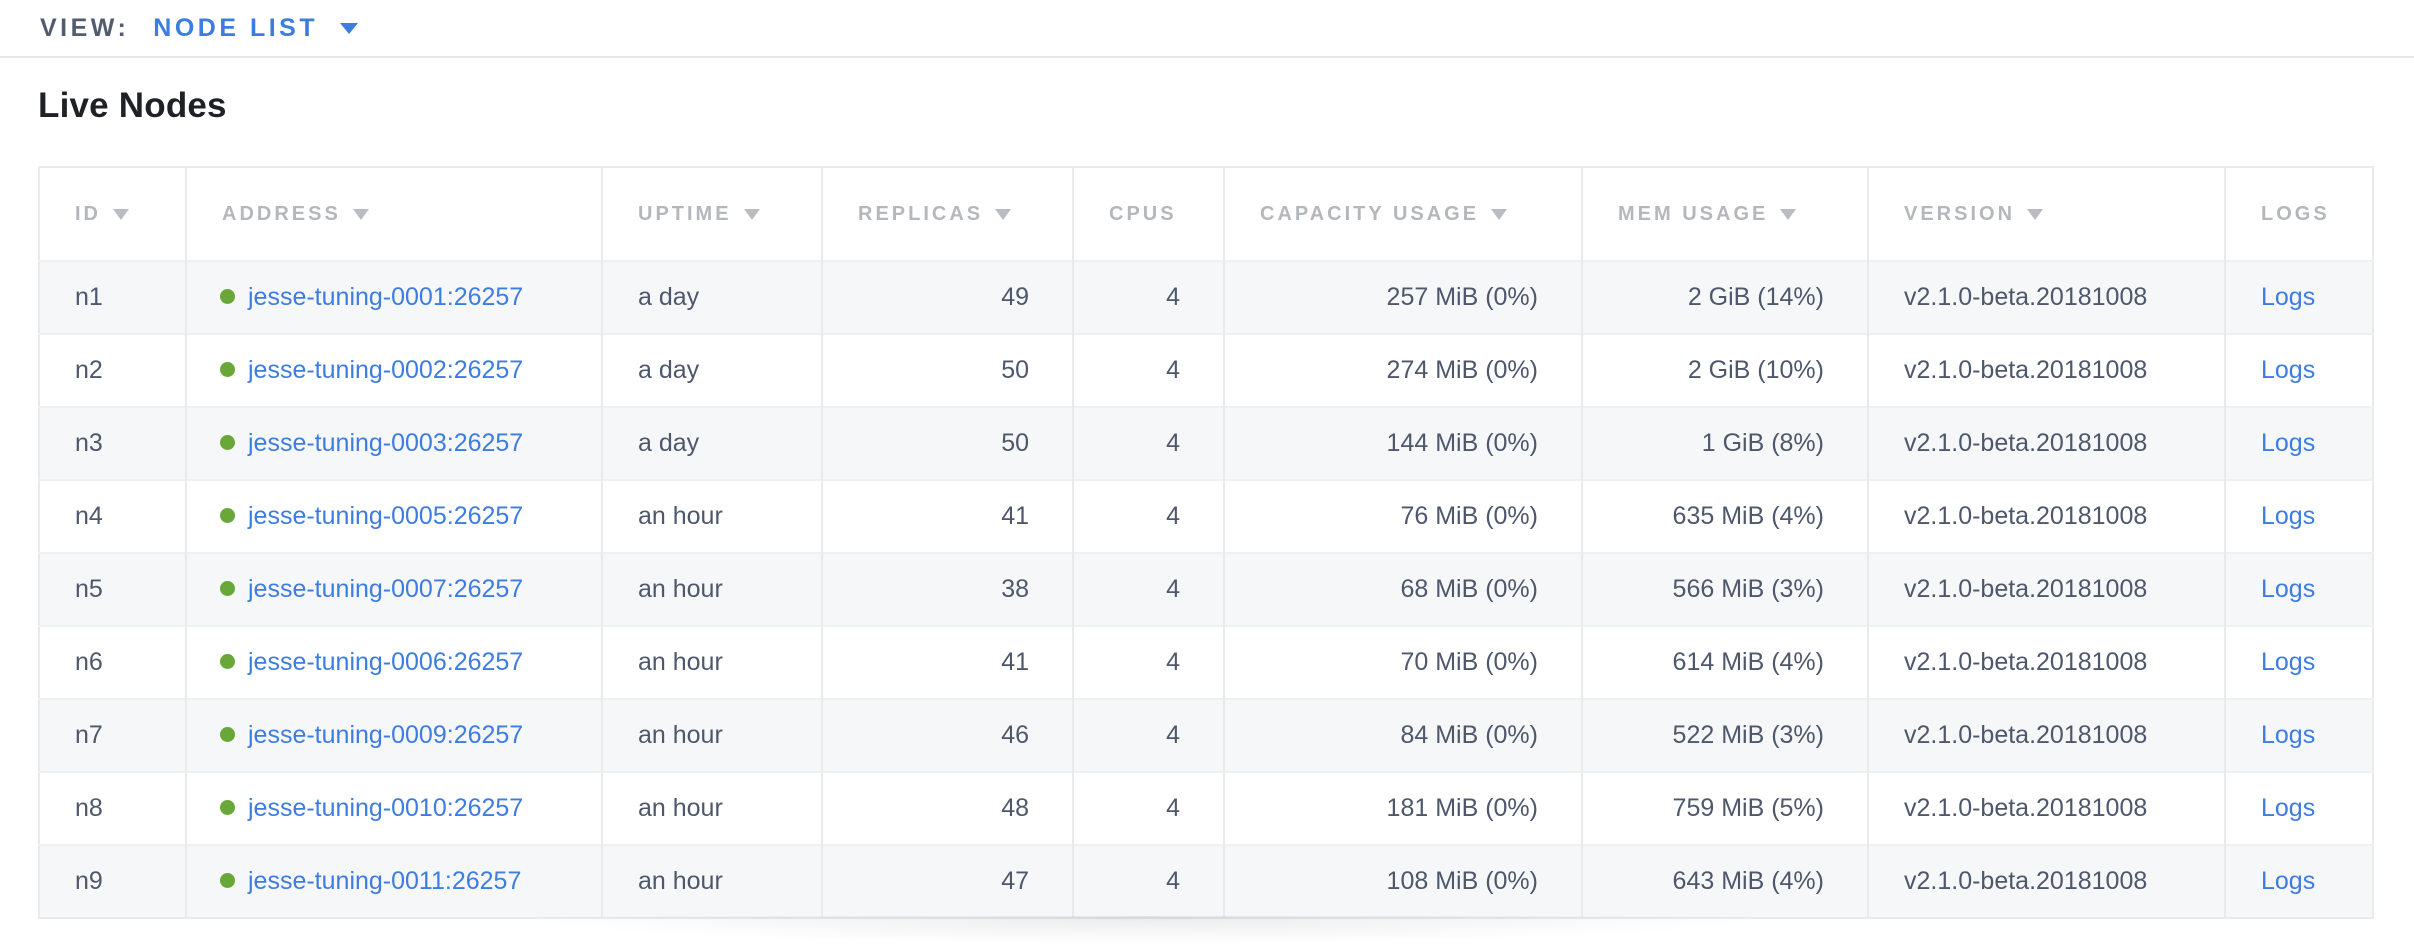 Image resolution: width=2414 pixels, height=948 pixels. What do you see at coordinates (112, 214) in the screenshot?
I see `column-header-id: ID` at bounding box center [112, 214].